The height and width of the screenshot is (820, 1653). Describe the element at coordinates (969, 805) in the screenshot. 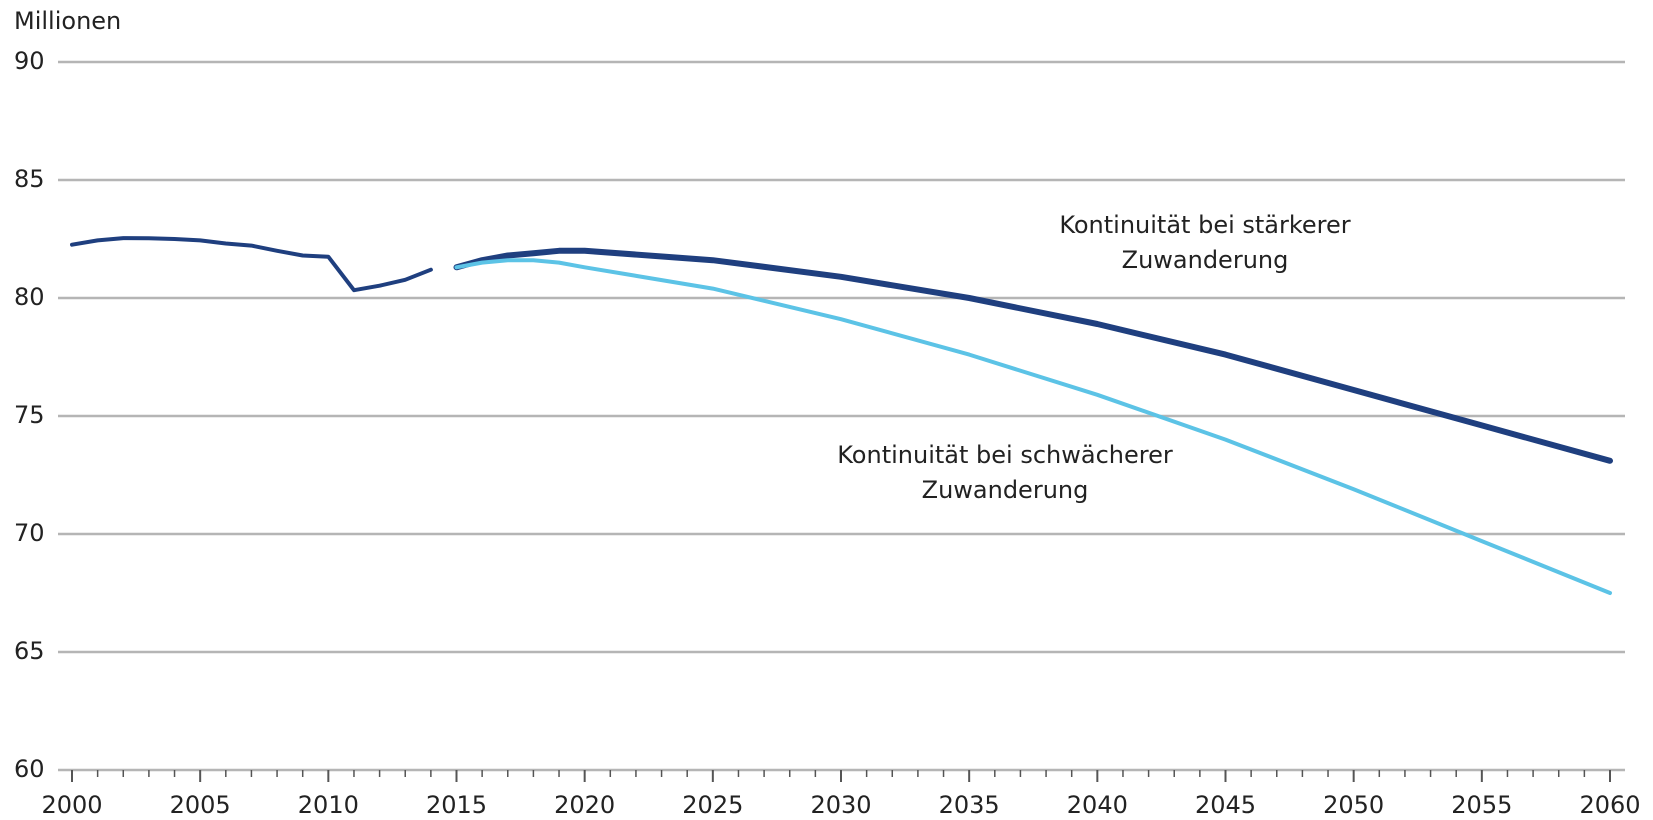

I see `x-tick-label: 2035` at that location.